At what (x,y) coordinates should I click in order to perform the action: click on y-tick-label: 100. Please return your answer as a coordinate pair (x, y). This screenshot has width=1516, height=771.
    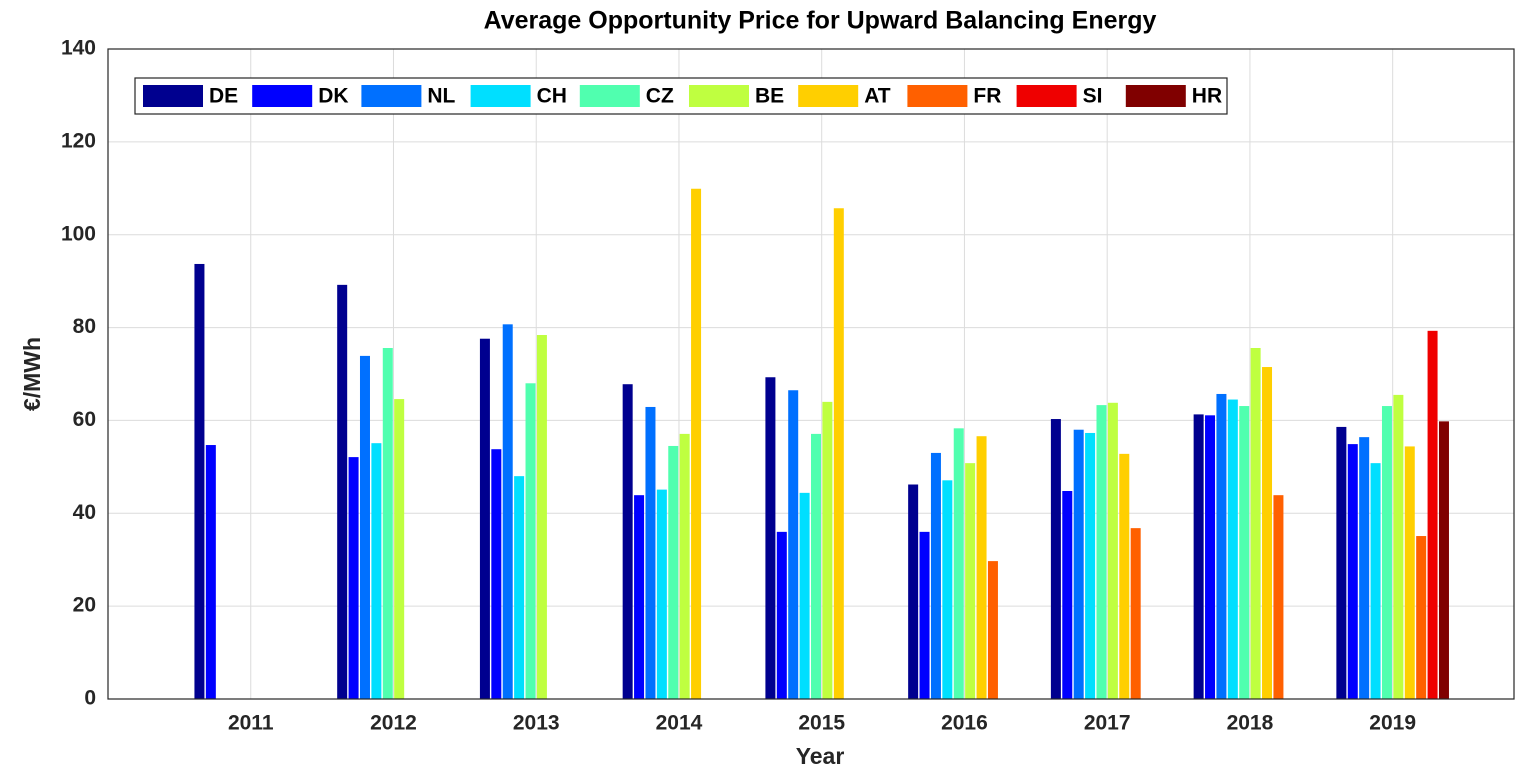
    Looking at the image, I should click on (78, 233).